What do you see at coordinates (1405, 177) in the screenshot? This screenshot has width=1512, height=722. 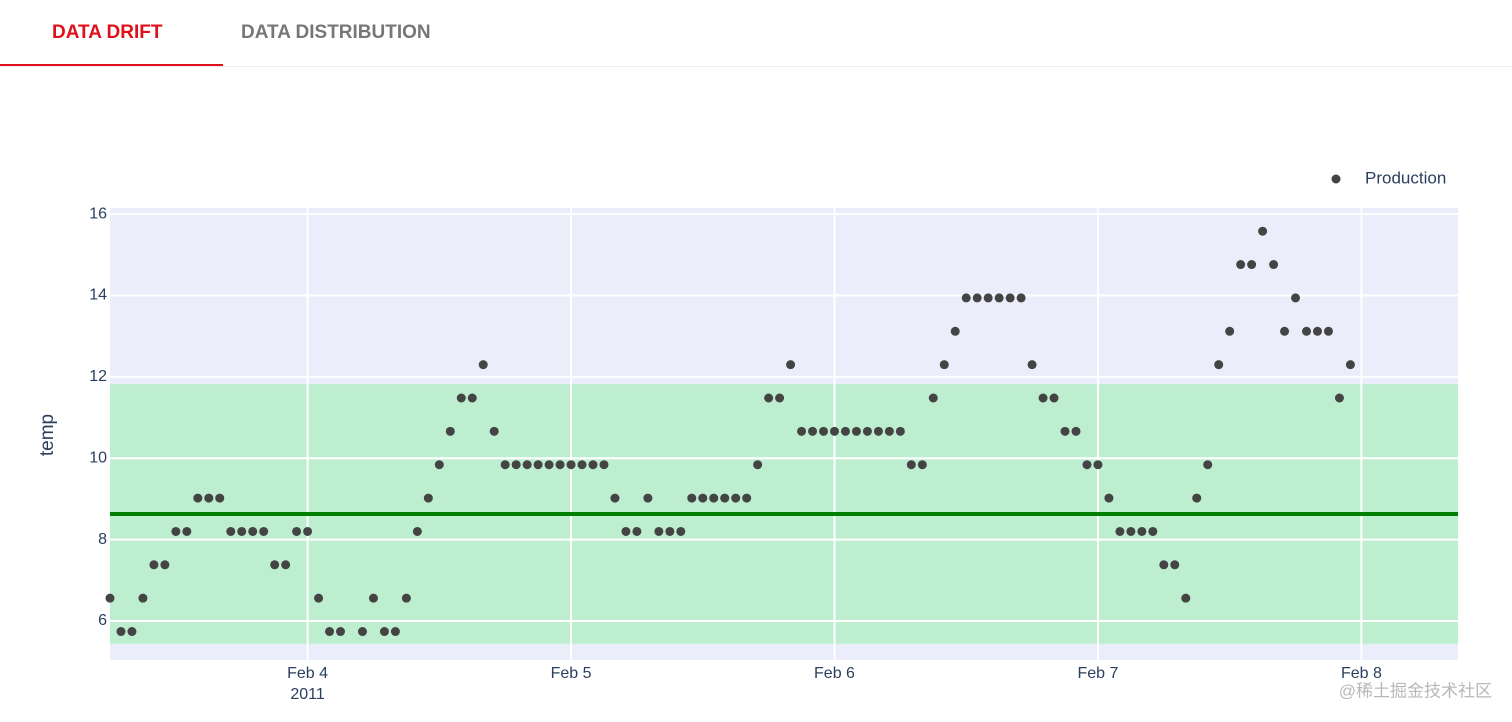 I see `legend-label: Production` at bounding box center [1405, 177].